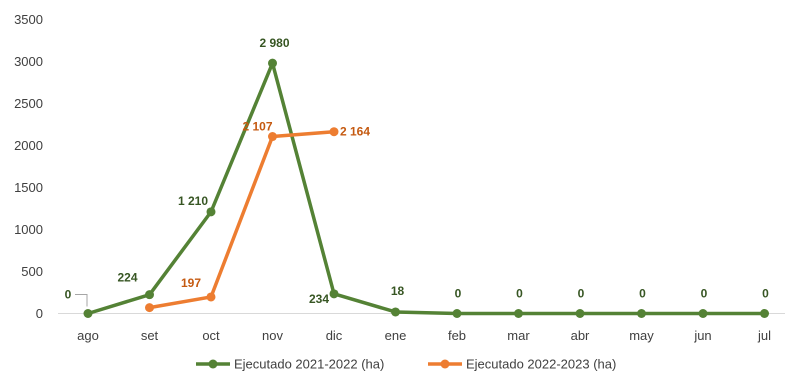  Describe the element at coordinates (88, 335) in the screenshot. I see `x-tick-label: ago` at that location.